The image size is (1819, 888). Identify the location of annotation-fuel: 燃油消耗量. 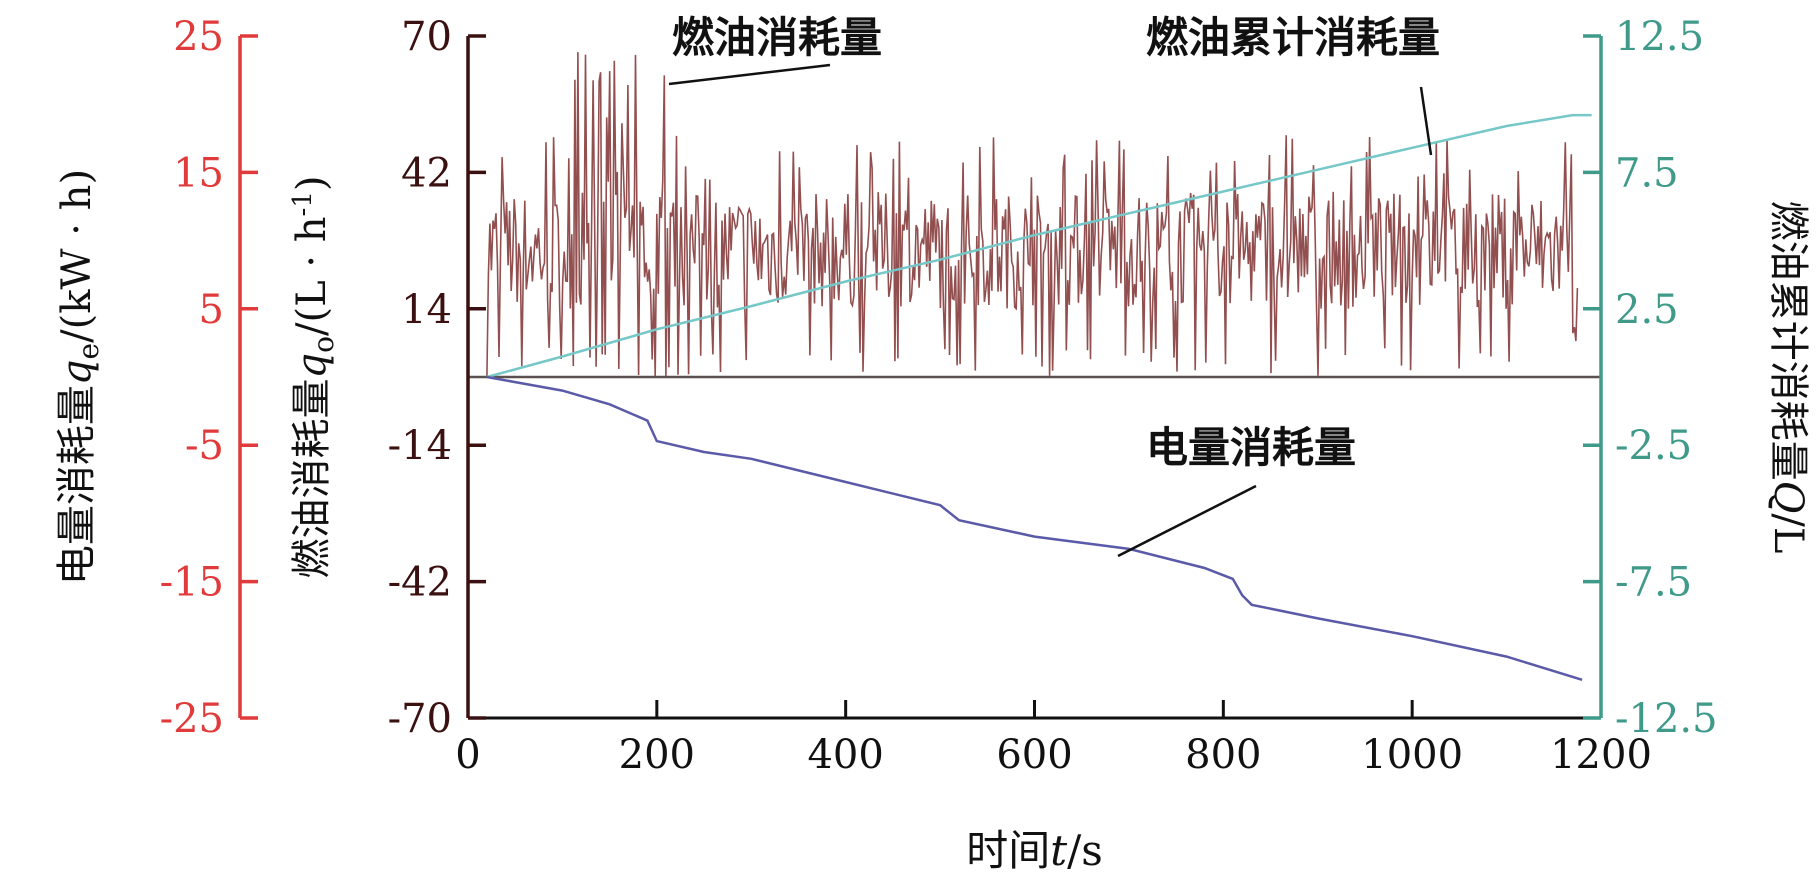
(777, 37).